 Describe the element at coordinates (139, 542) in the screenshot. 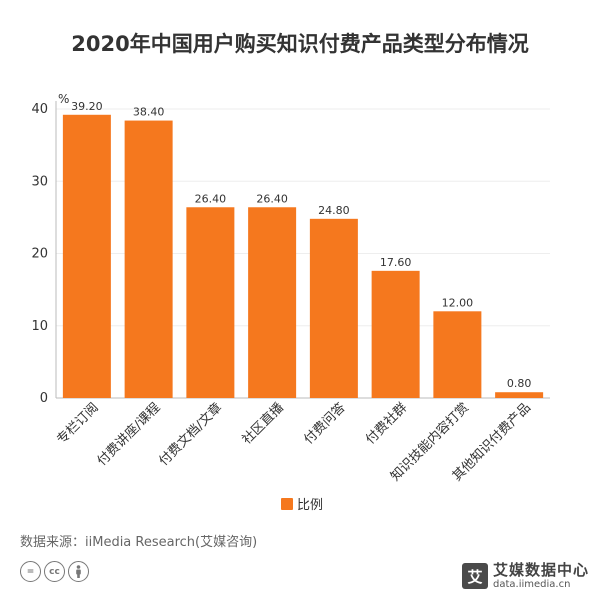

I see `data-source: 数据来源：iiMedia Research(艾媒咨询)` at that location.